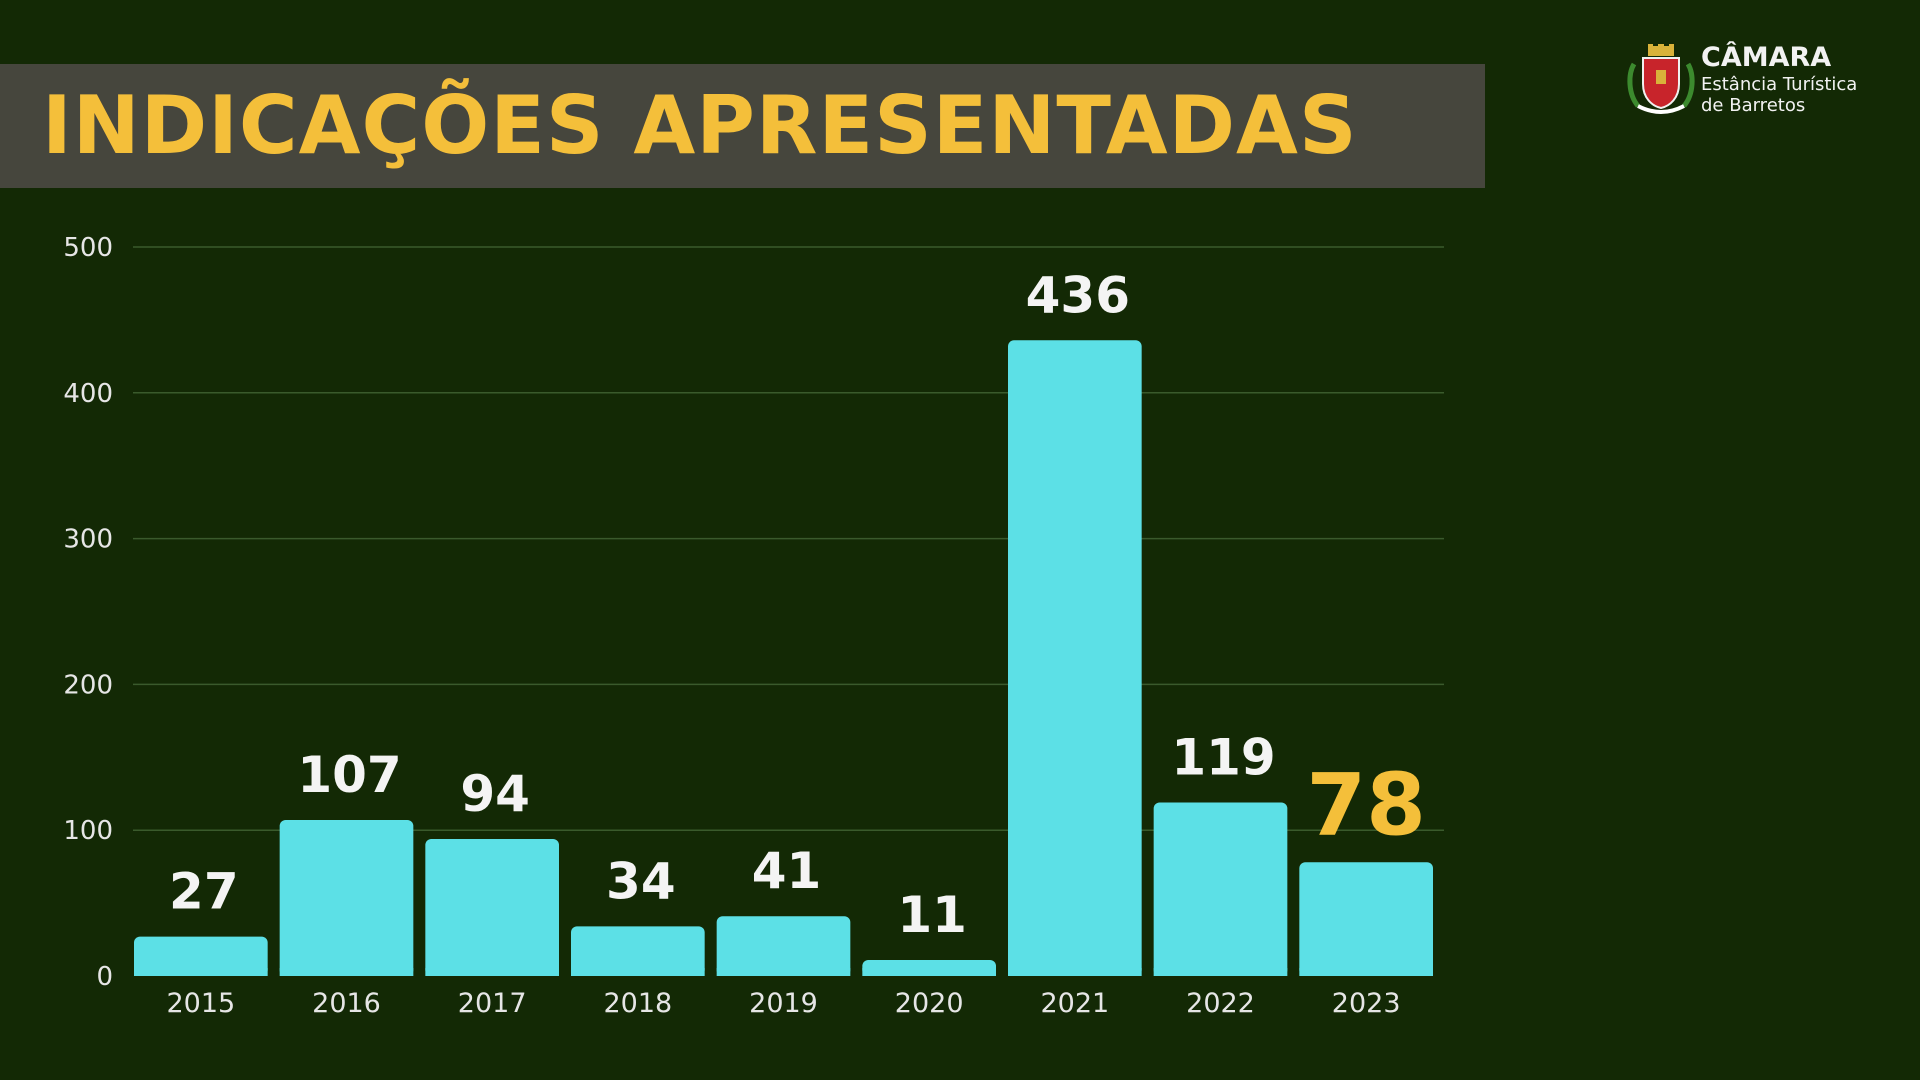 The image size is (1920, 1080). I want to click on x-tick-label: 2021, so click(1074, 1003).